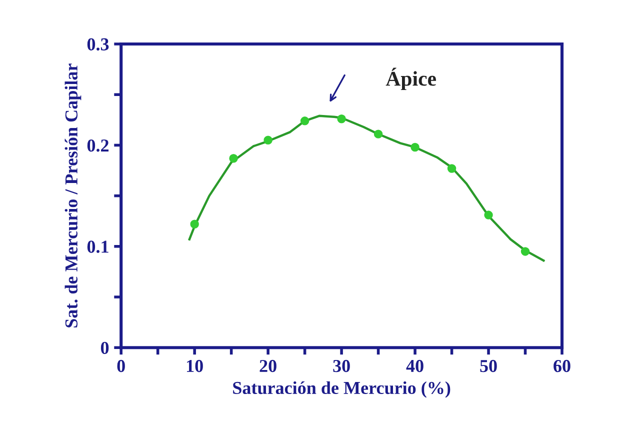 The width and height of the screenshot is (621, 440). I want to click on x-tick-label: 30, so click(341, 366).